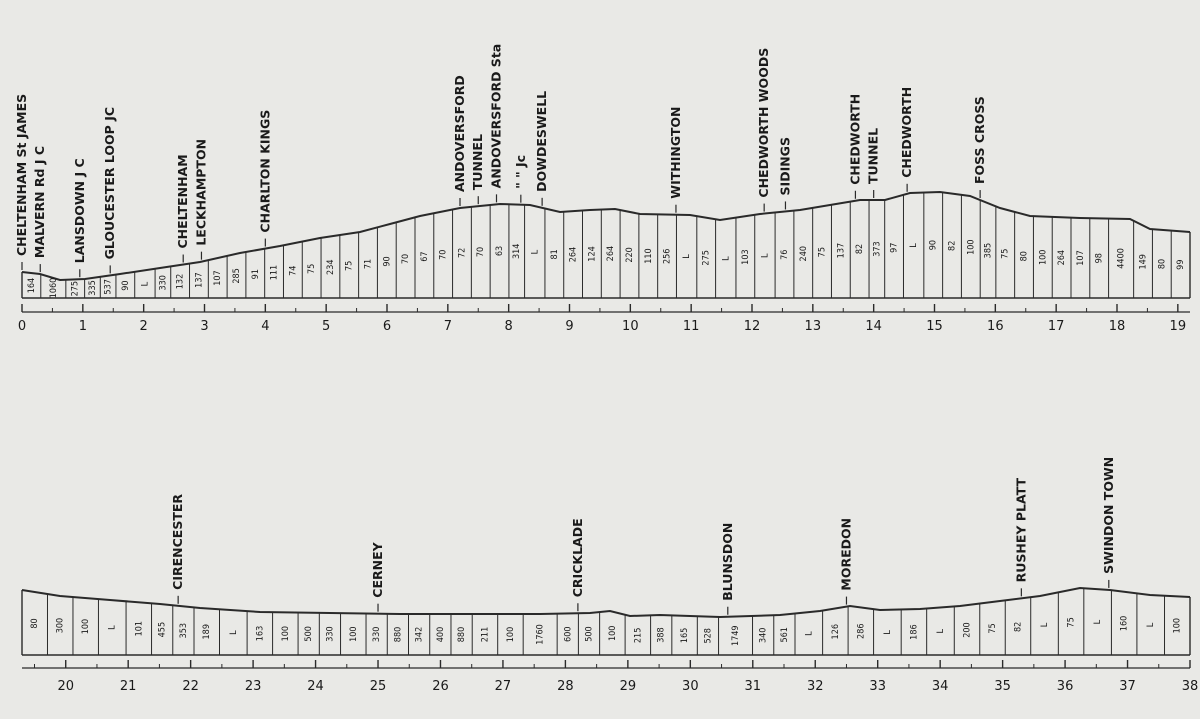  Describe the element at coordinates (326, 326) in the screenshot. I see `mile-label: 5` at that location.